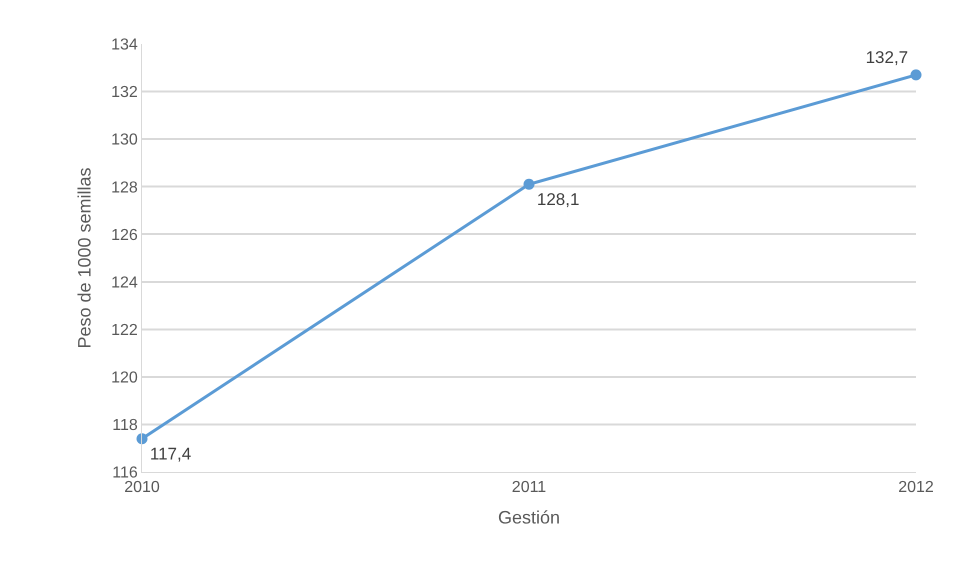 The width and height of the screenshot is (958, 583). I want to click on x-tick-label: 2010, so click(142, 487).